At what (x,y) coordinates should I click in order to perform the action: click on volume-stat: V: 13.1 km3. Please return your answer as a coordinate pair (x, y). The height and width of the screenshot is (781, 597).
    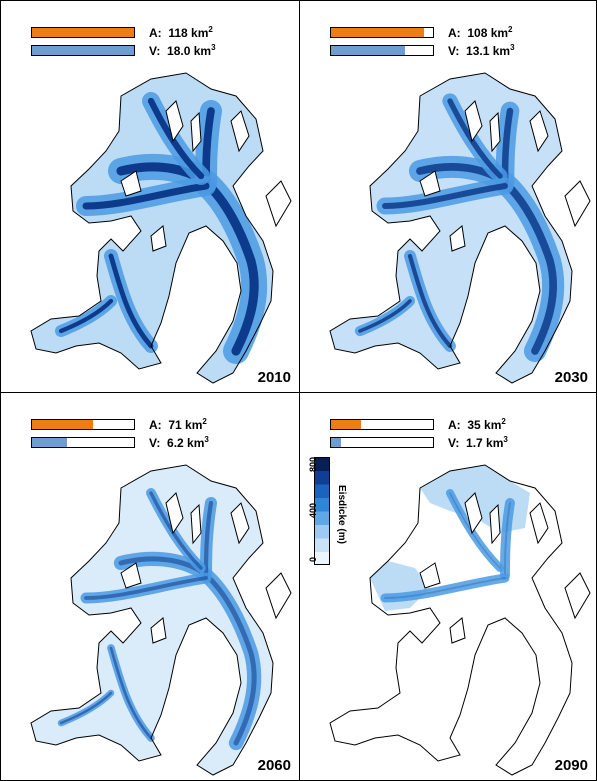
    Looking at the image, I should click on (481, 50).